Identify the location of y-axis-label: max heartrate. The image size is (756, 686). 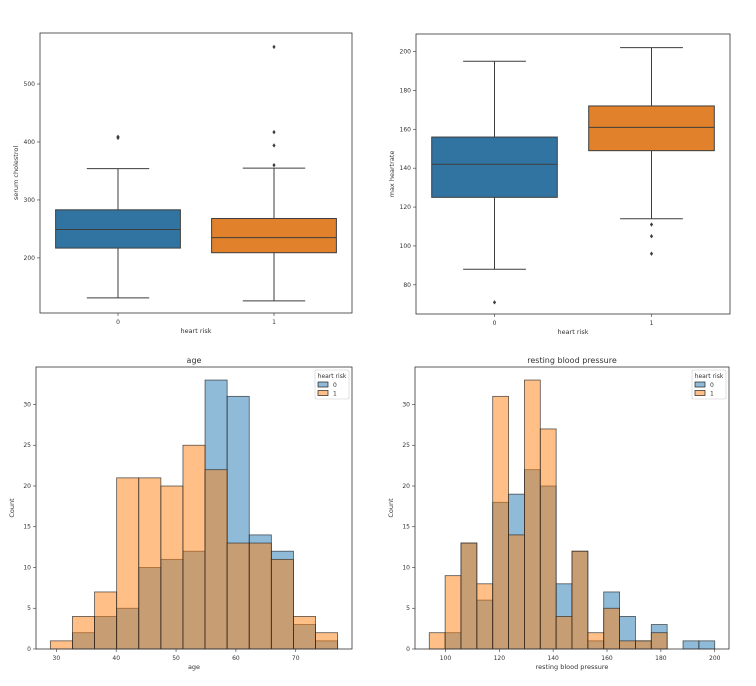
(392, 174).